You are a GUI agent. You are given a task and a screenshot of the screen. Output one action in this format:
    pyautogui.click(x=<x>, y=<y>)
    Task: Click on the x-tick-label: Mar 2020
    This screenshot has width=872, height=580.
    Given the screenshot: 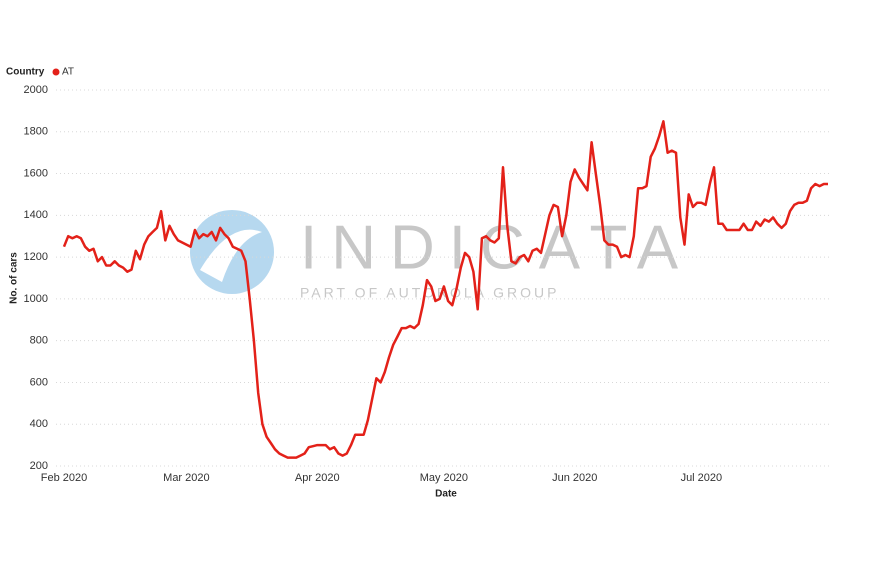 What is the action you would take?
    pyautogui.click(x=186, y=478)
    